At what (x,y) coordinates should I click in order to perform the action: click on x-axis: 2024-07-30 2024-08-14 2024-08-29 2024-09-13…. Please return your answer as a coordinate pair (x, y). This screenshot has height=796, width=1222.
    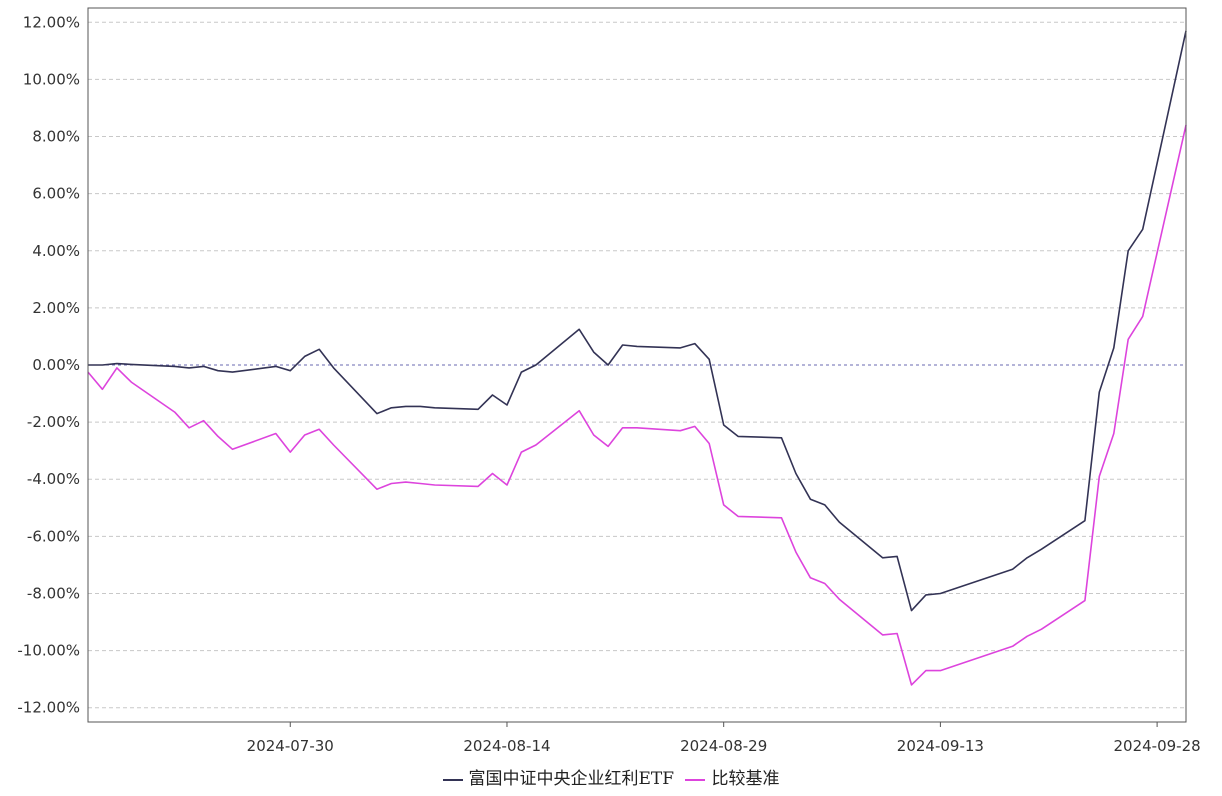
    Looking at the image, I should click on (724, 738).